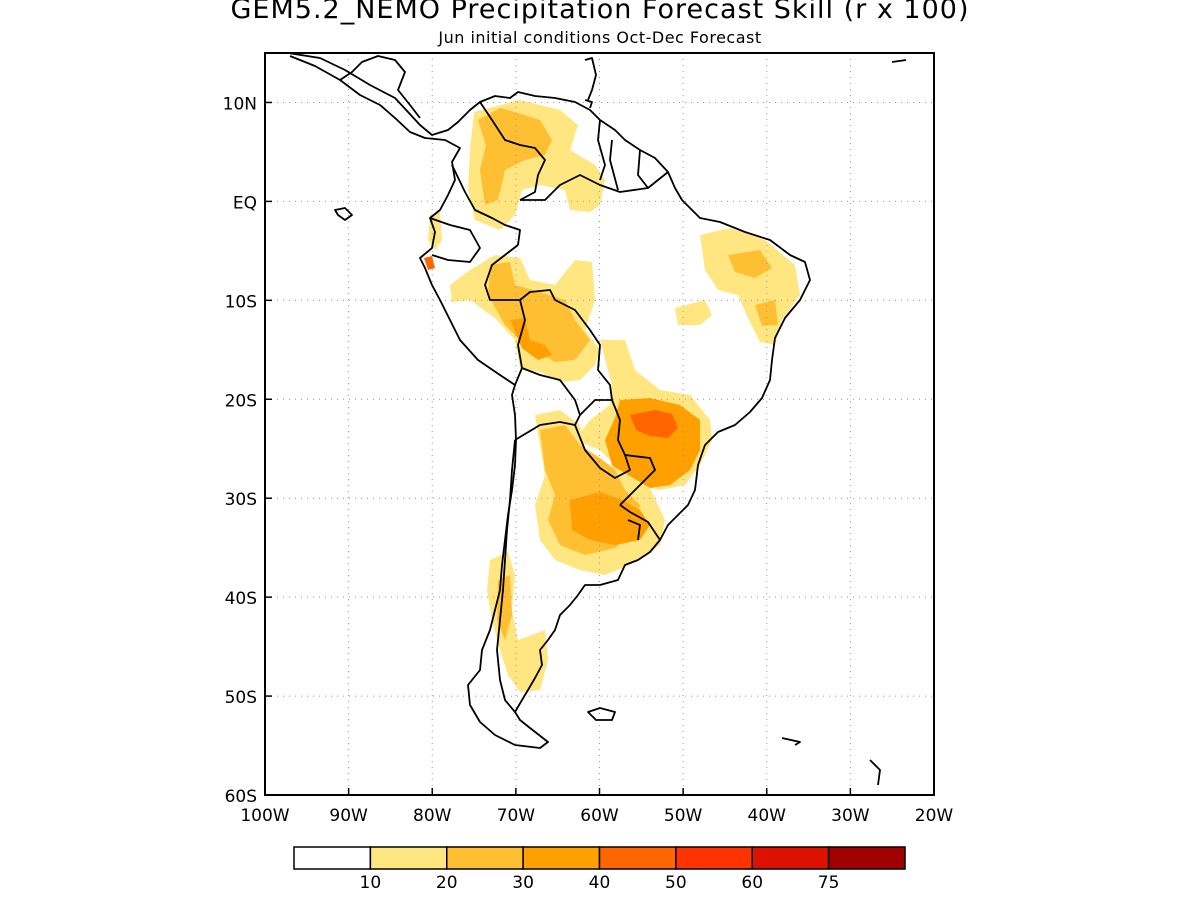 The image size is (1200, 900). What do you see at coordinates (241, 302) in the screenshot?
I see `lat-tick-label: 10S` at bounding box center [241, 302].